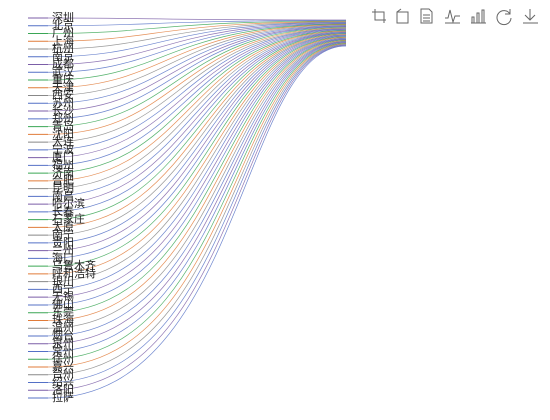 The width and height of the screenshot is (550, 420). What do you see at coordinates (63, 327) in the screenshot?
I see `leaf-label: 温州` at bounding box center [63, 327].